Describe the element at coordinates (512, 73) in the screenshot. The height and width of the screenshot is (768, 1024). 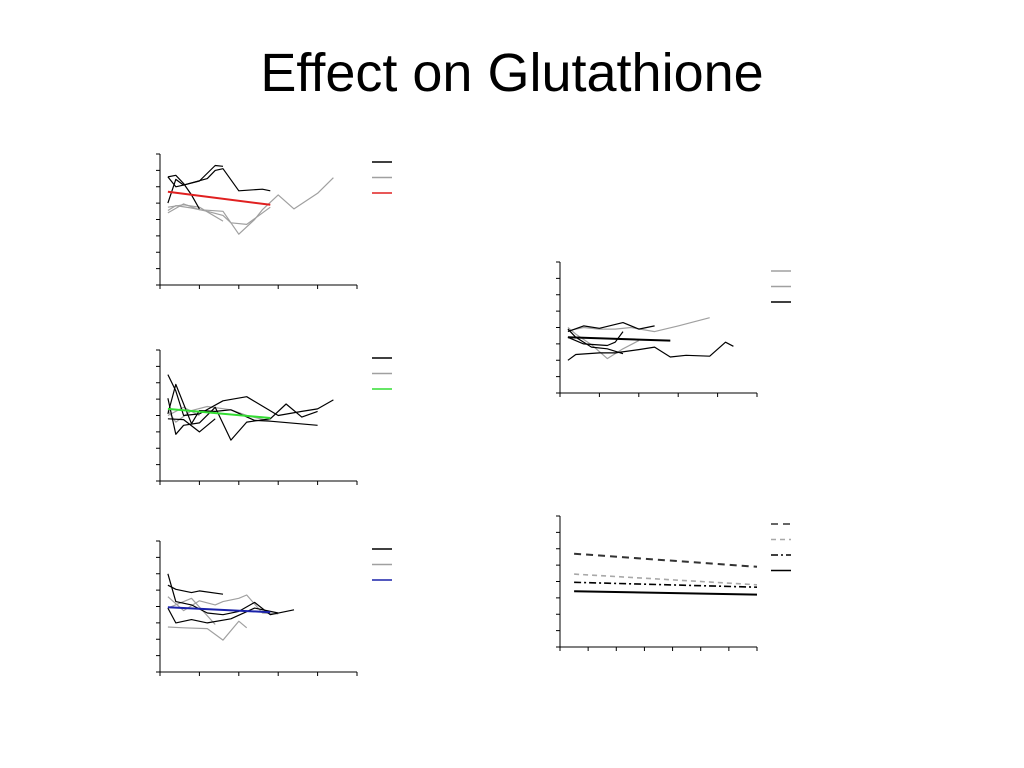
I see `slide-title: Effect on Glutathione` at that location.